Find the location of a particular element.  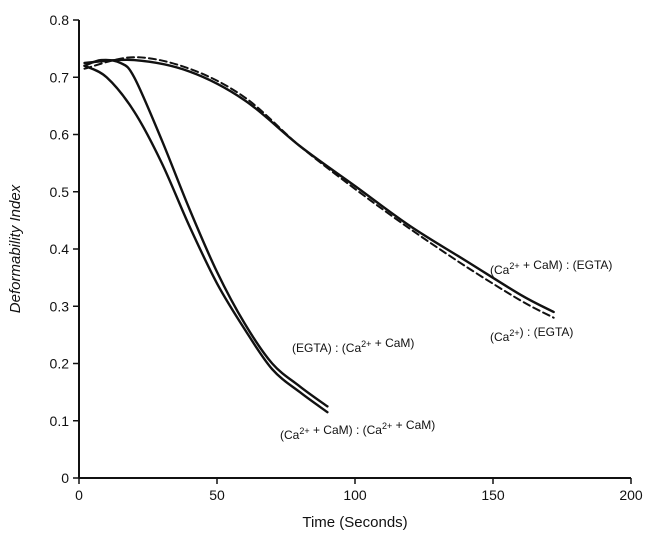

annotation-ca-cam-egta: (Ca2+ + CaM) : (EGTA) is located at coordinates (551, 267).